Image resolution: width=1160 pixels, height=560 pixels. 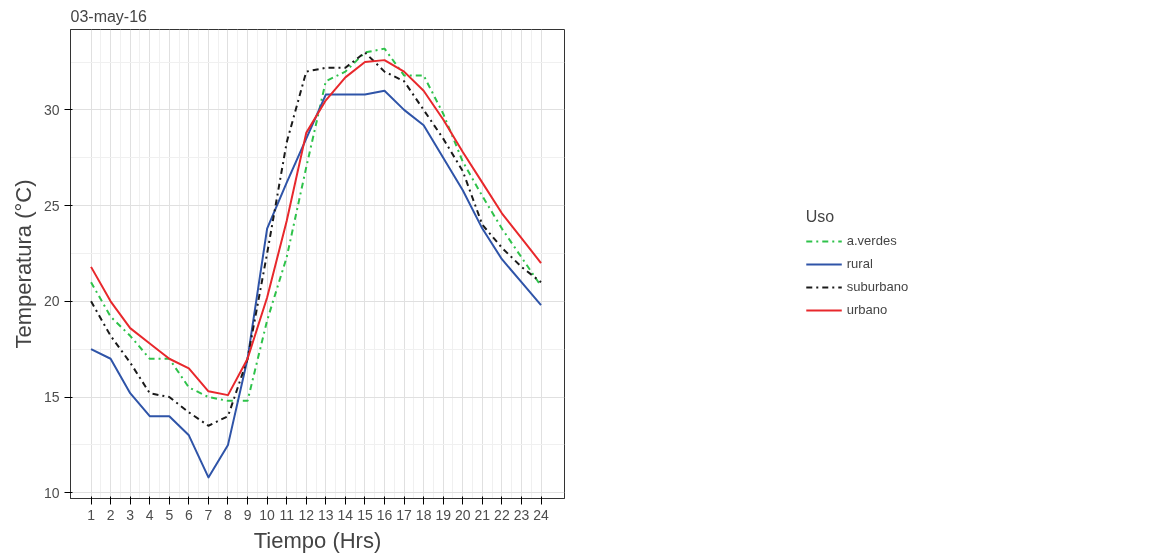 I want to click on x-tick-label: 18, so click(x=423, y=514).